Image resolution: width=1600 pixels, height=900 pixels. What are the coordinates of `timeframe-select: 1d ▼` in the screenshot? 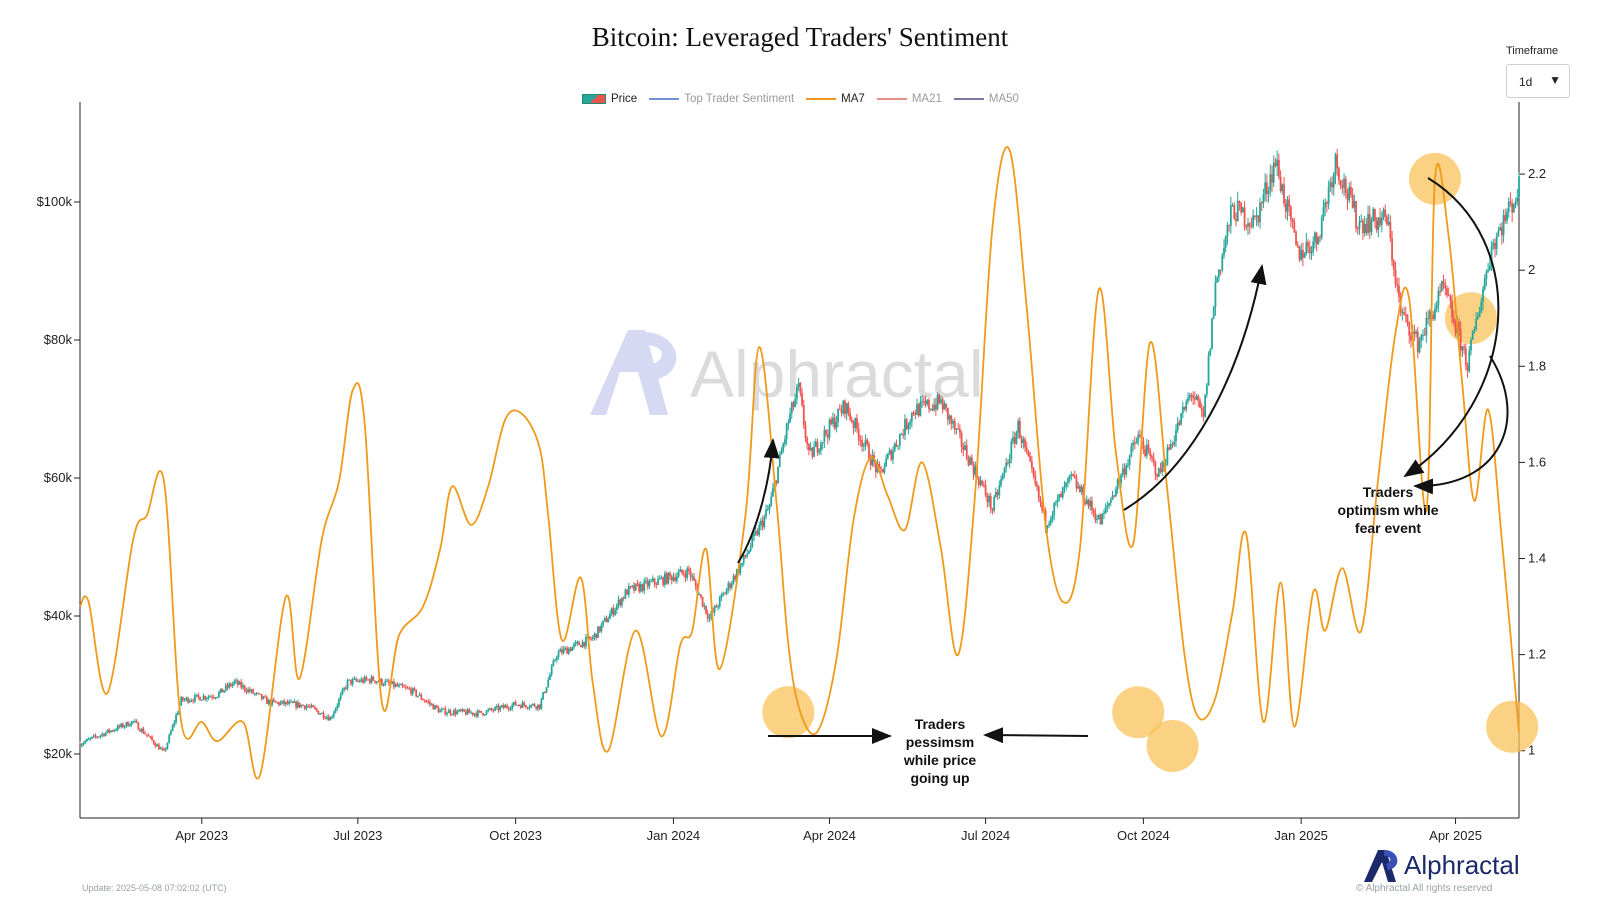 It's located at (1538, 81).